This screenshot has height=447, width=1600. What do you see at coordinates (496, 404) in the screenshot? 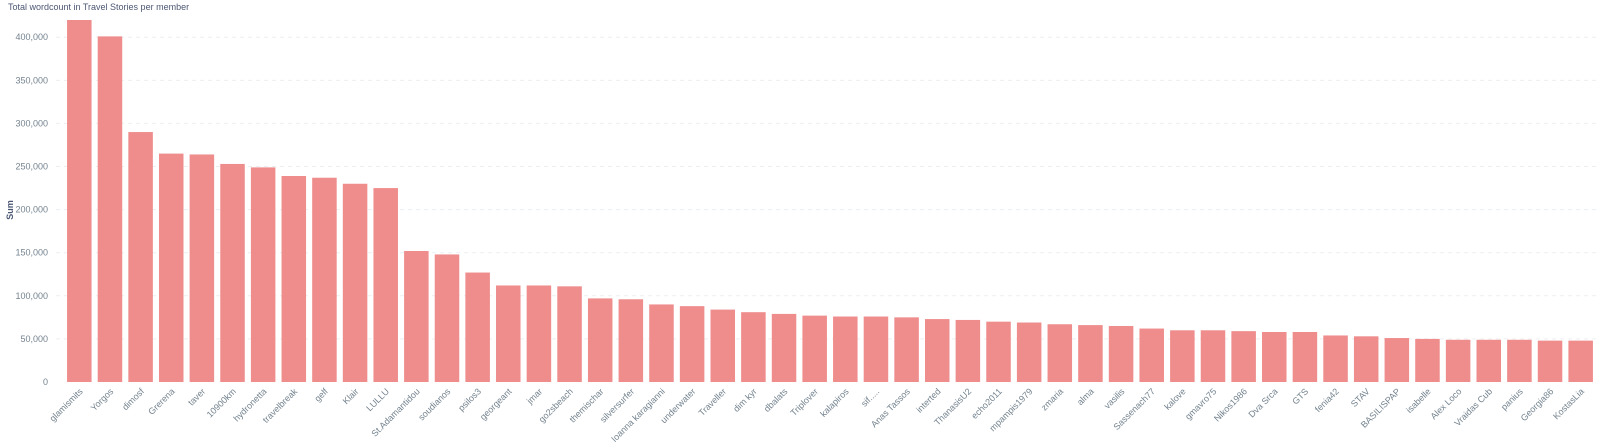
I see `x-tick-label: georgeant` at bounding box center [496, 404].